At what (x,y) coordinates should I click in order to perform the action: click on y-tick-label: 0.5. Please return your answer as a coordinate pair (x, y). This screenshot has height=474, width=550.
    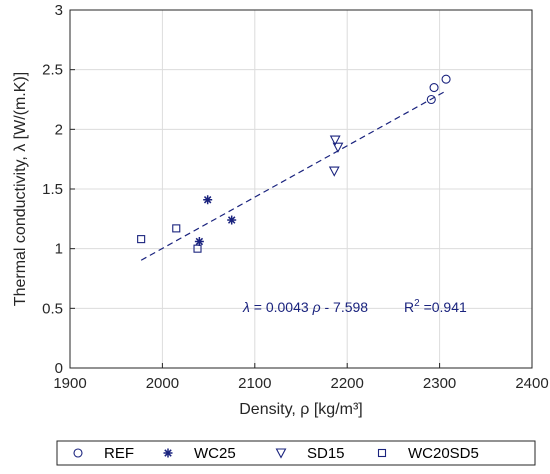
    Looking at the image, I should click on (52, 308).